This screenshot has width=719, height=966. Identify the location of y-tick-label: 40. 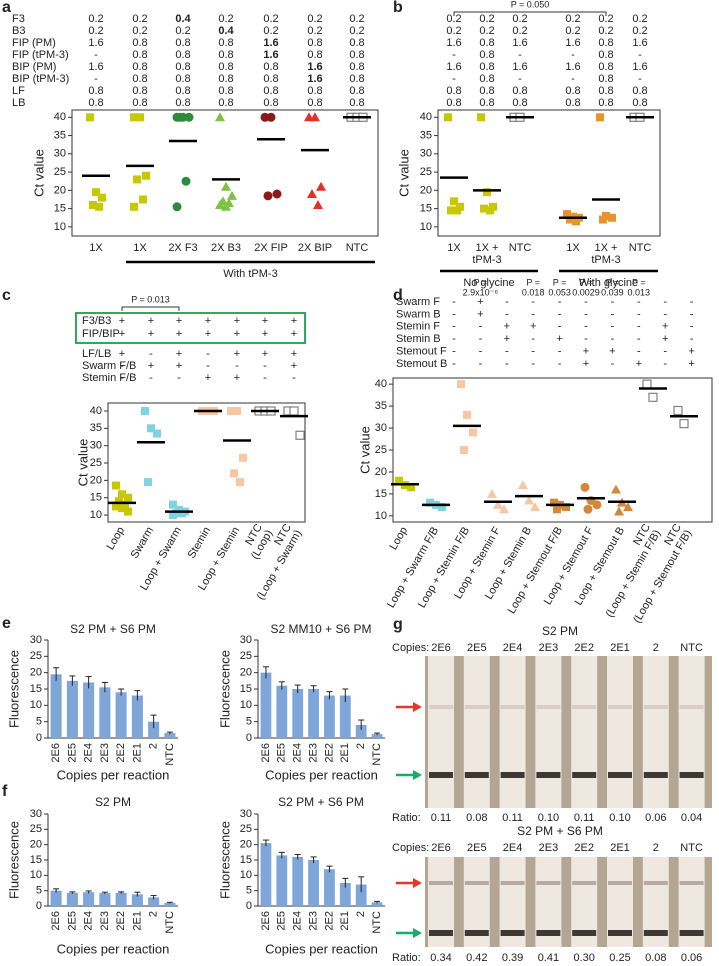
(60, 117).